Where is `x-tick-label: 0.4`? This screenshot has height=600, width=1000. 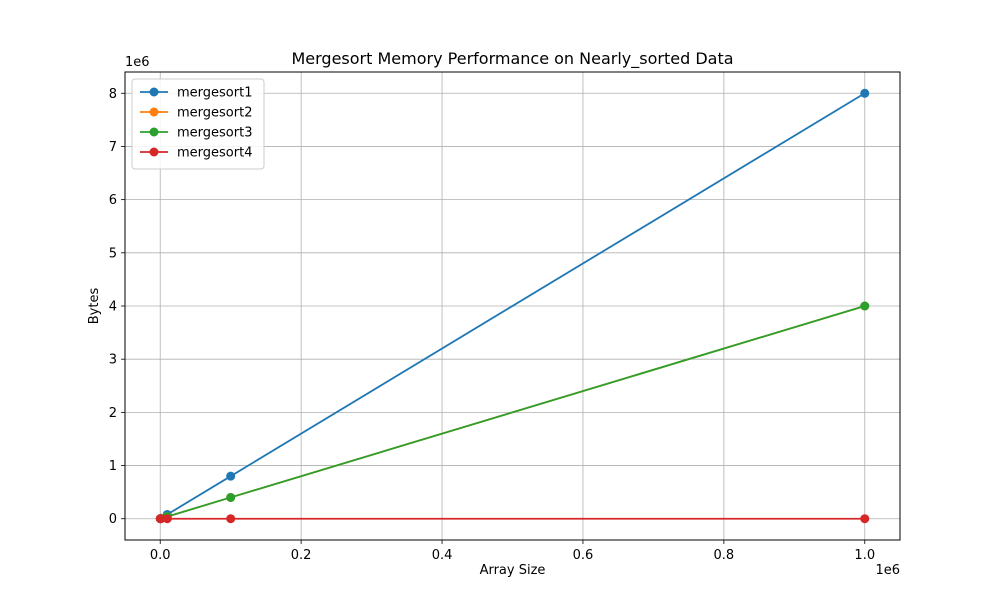 x-tick-label: 0.4 is located at coordinates (442, 555).